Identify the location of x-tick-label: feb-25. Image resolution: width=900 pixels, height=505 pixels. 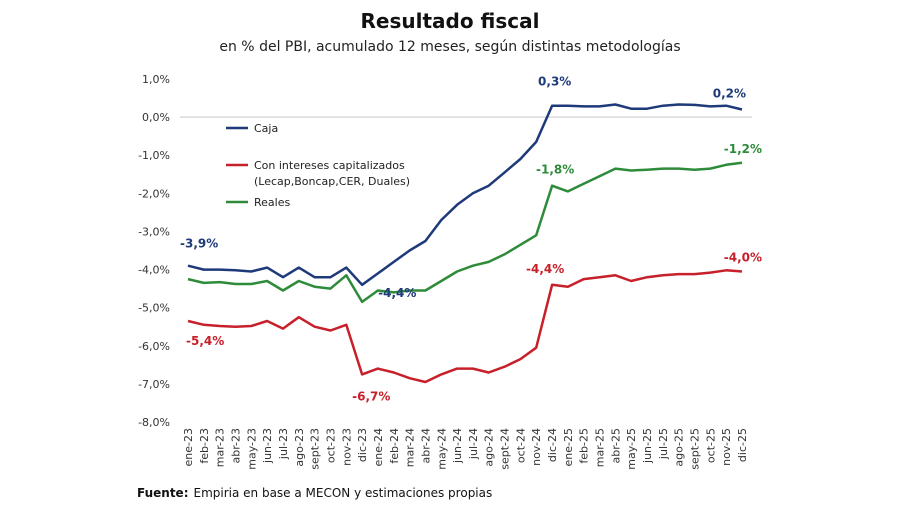
(584, 446).